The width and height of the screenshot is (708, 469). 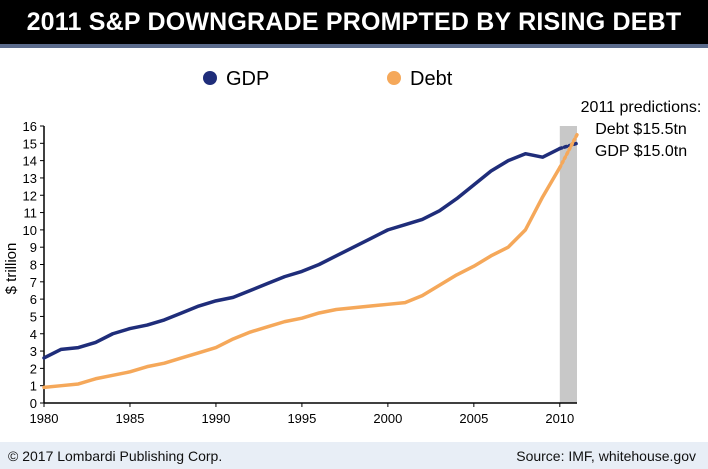 What do you see at coordinates (30, 230) in the screenshot?
I see `y-tick-label: 10` at bounding box center [30, 230].